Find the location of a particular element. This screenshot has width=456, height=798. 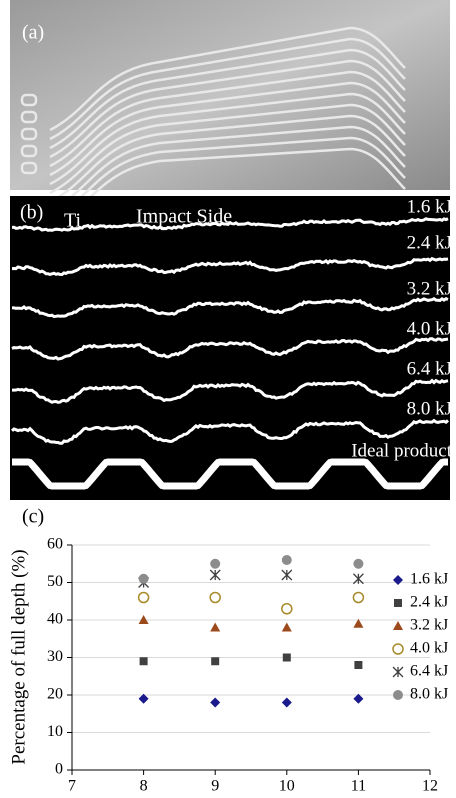

y-tick-label: 50 is located at coordinates (55, 581).